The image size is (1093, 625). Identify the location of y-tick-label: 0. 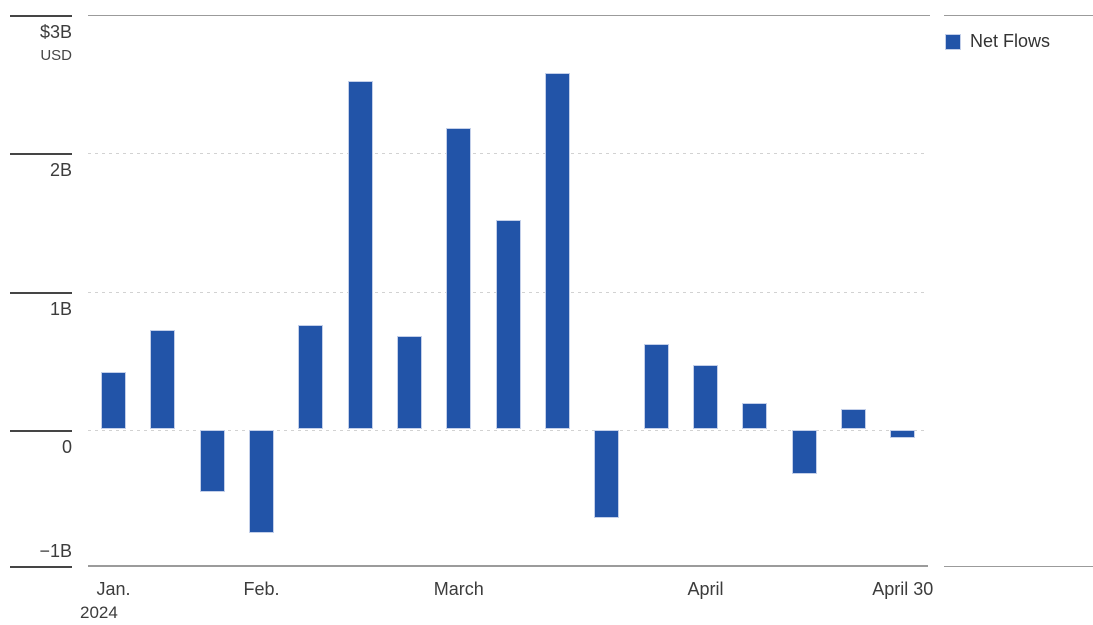
(66, 446).